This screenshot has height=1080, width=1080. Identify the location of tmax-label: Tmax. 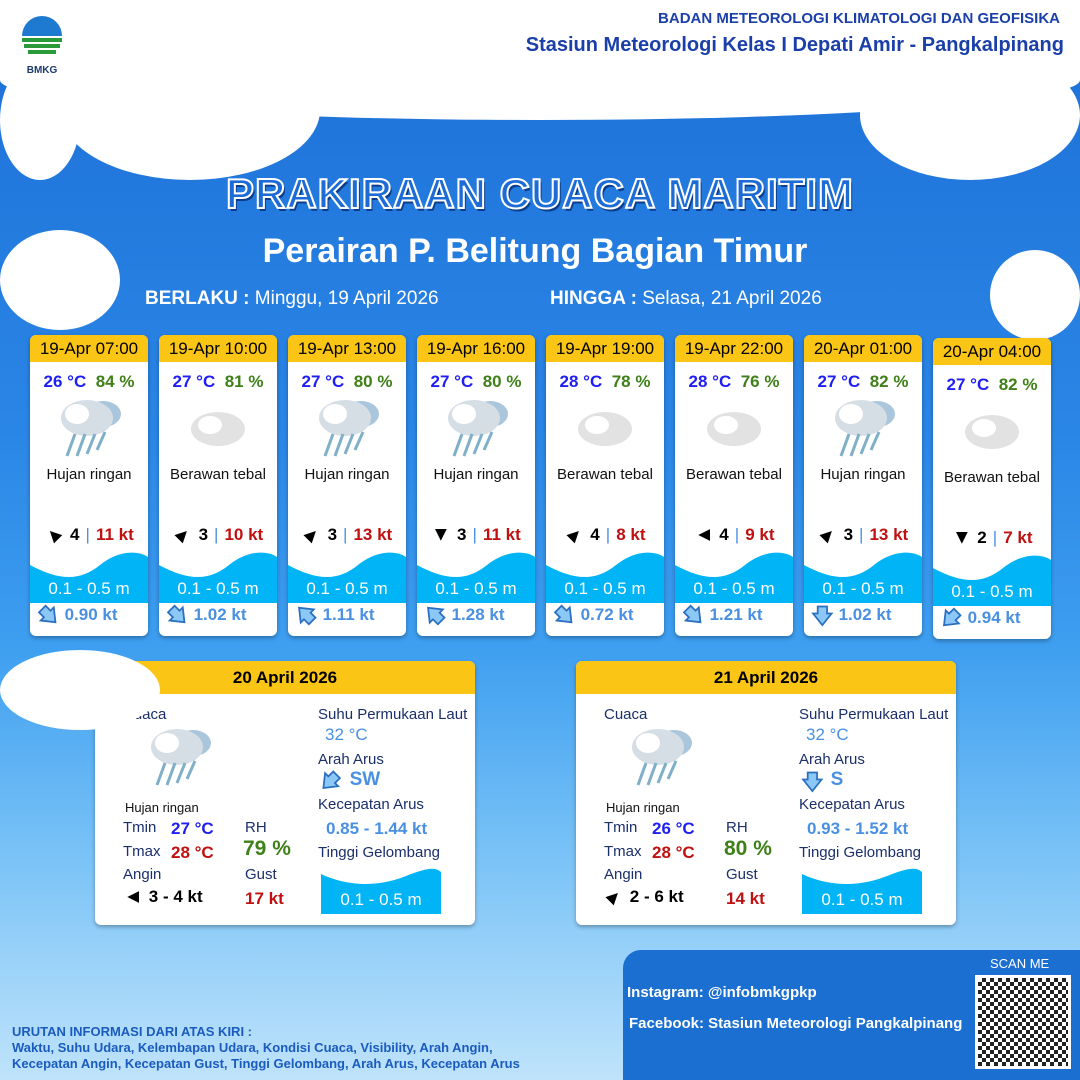
(623, 851).